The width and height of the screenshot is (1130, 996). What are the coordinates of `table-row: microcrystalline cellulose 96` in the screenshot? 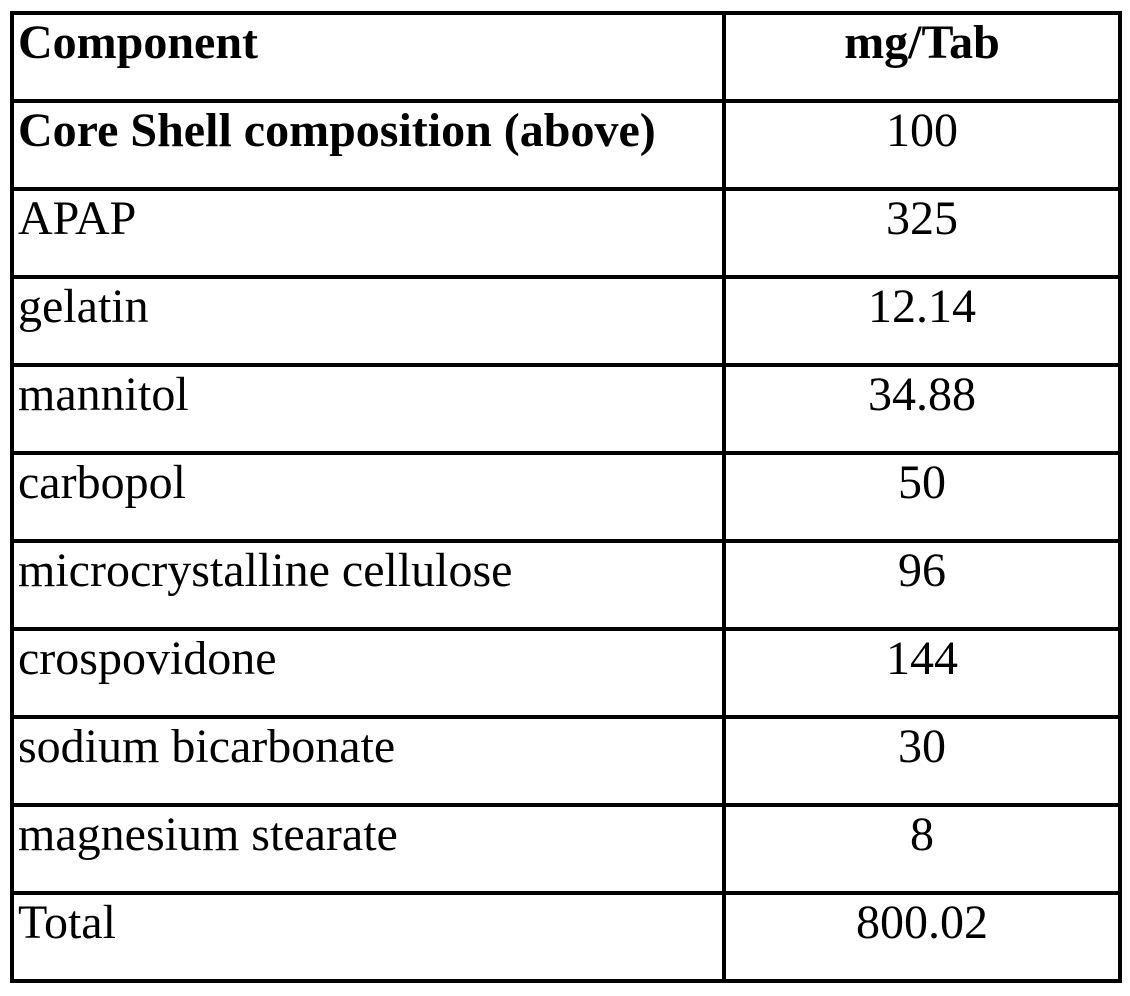 It's located at (566, 585).